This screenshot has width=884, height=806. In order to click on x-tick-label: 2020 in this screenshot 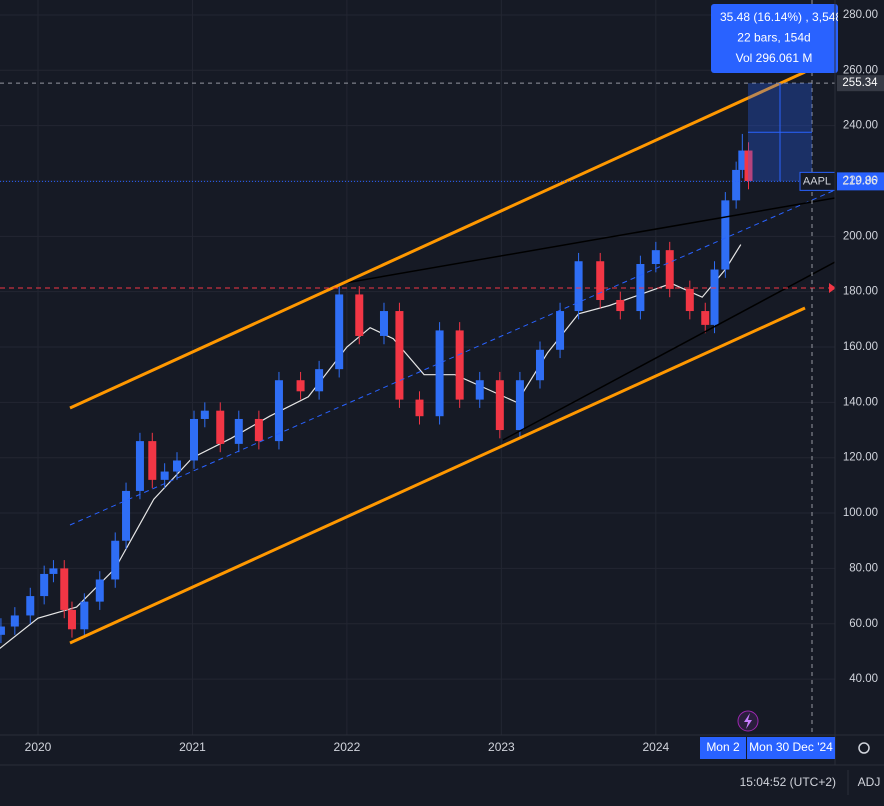, I will do `click(38, 747)`.